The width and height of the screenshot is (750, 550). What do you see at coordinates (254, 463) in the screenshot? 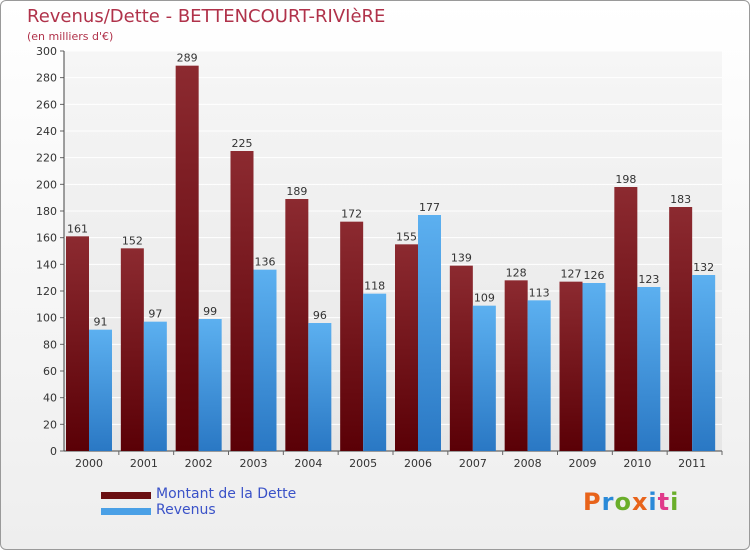
I see `x-tick-label: 2003` at bounding box center [254, 463].